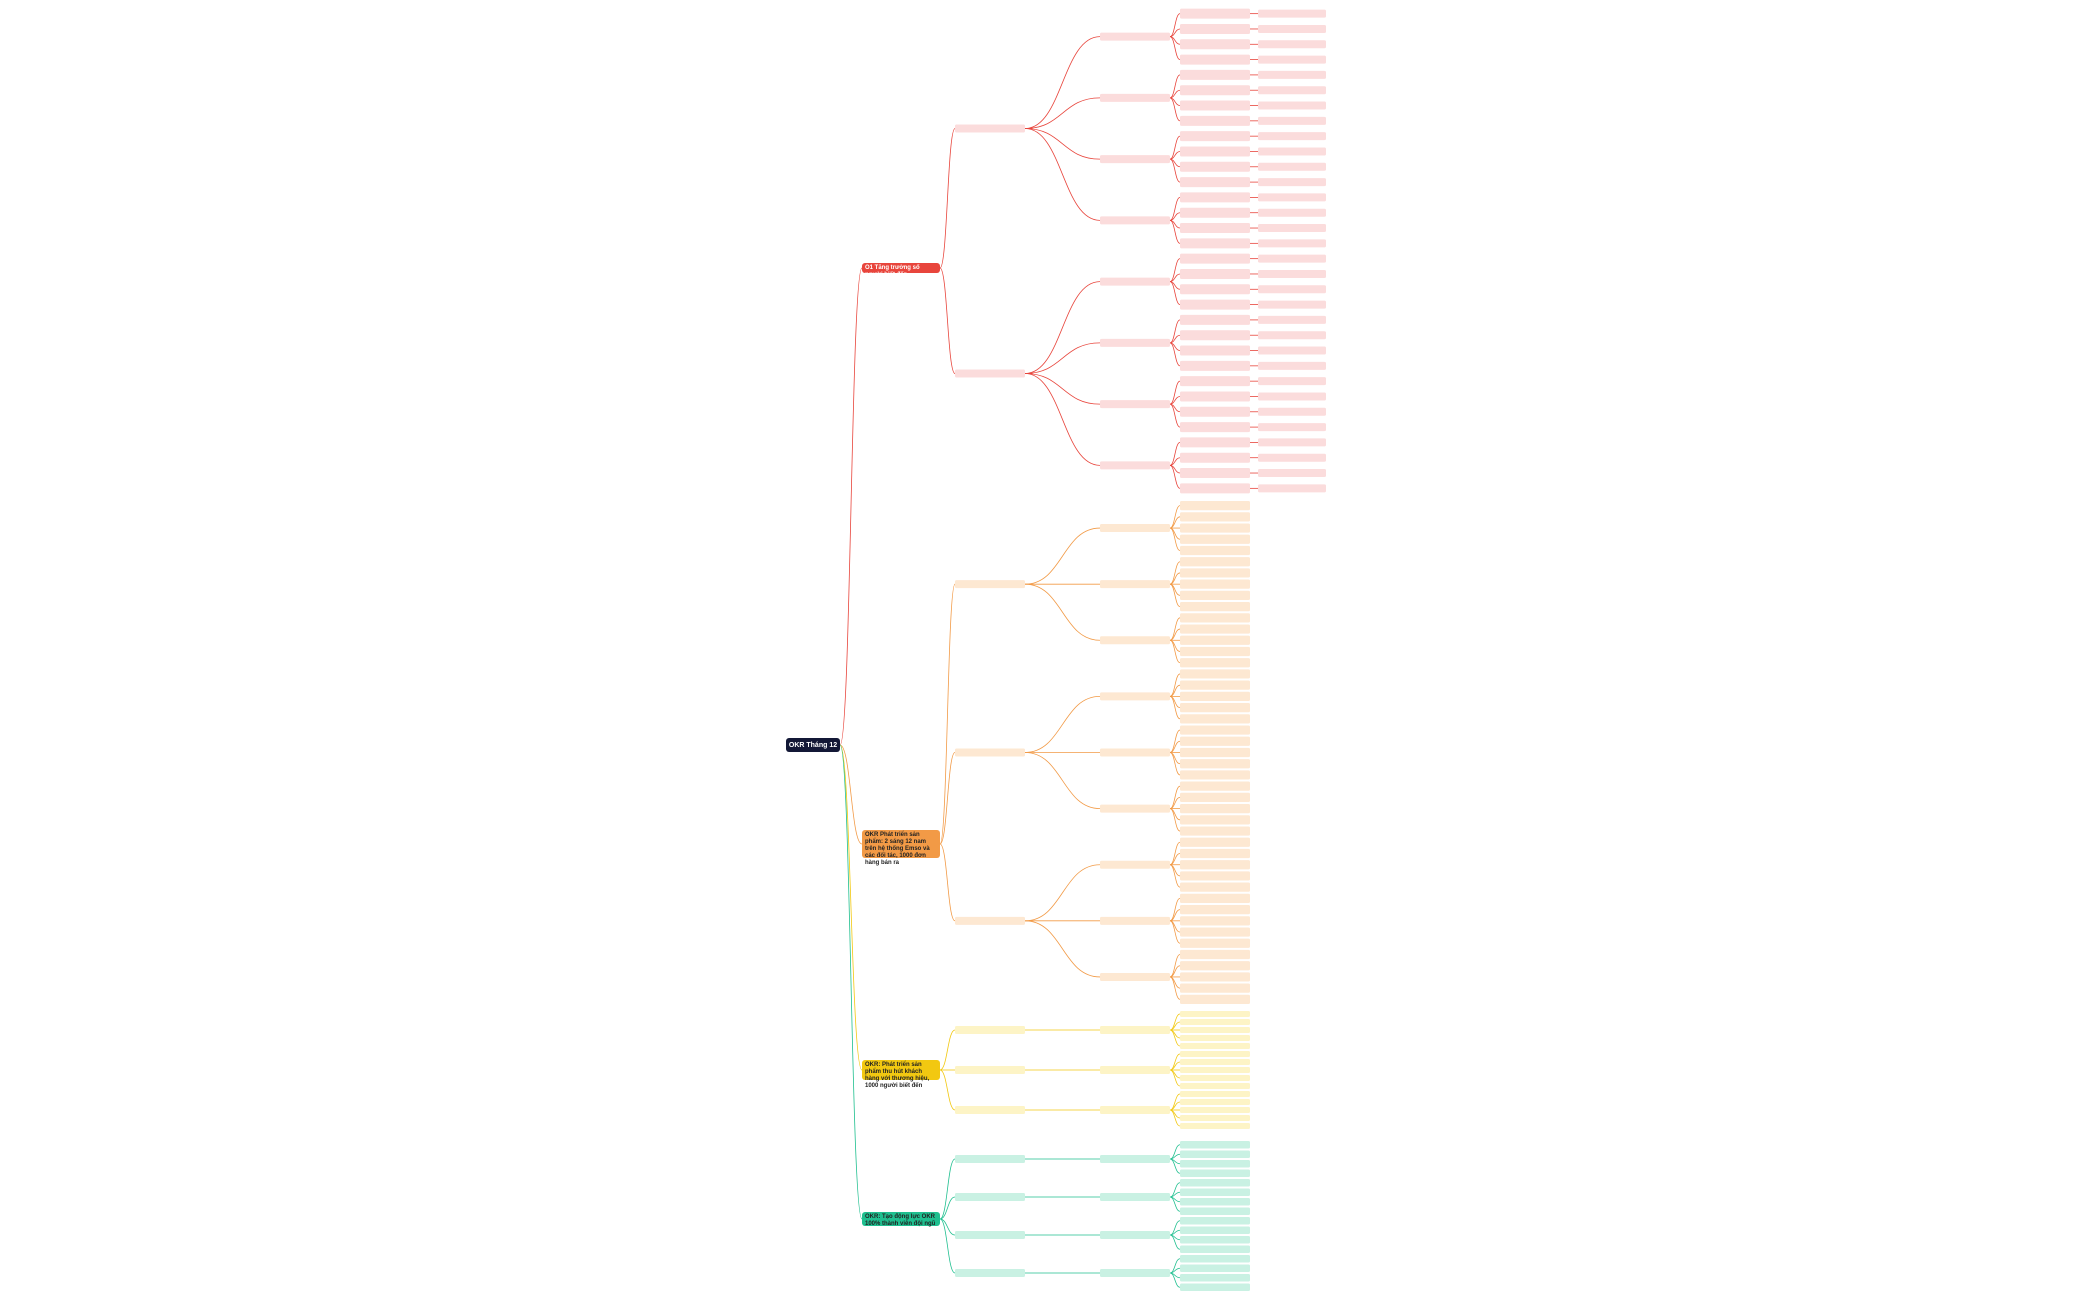 This screenshot has width=2100, height=1299. Describe the element at coordinates (813, 745) in the screenshot. I see `root-node: OKR Tháng 12` at that location.